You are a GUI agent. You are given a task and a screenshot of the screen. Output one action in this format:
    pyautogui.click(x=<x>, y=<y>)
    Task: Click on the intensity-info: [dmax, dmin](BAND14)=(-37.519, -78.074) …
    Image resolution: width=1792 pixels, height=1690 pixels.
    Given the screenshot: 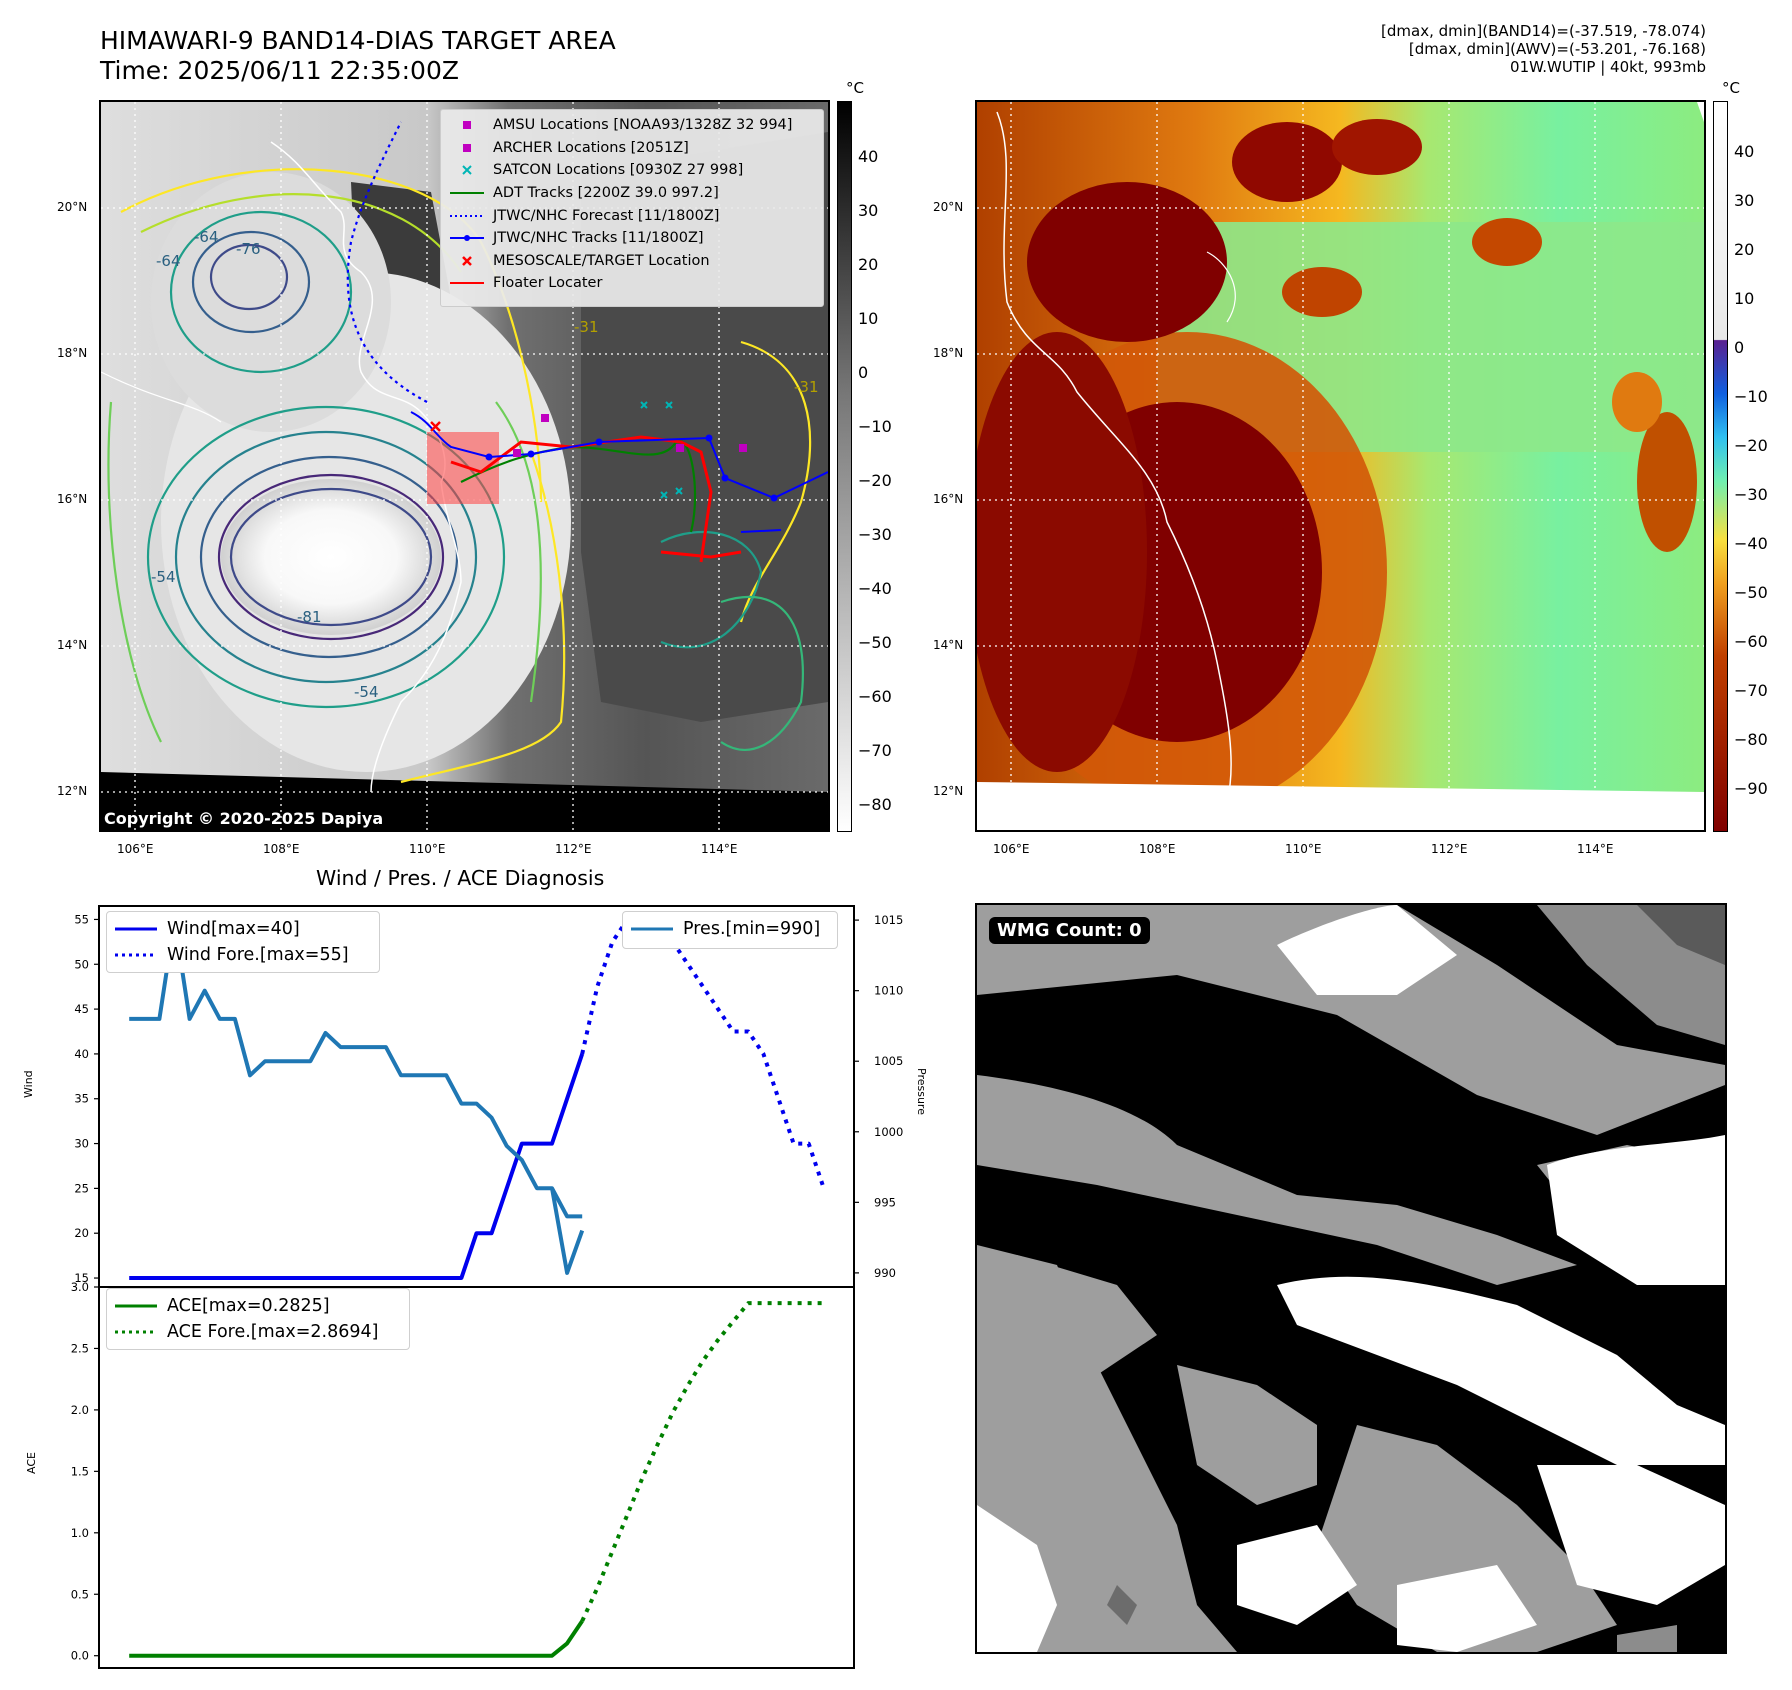 What is the action you would take?
    pyautogui.click(x=1543, y=49)
    